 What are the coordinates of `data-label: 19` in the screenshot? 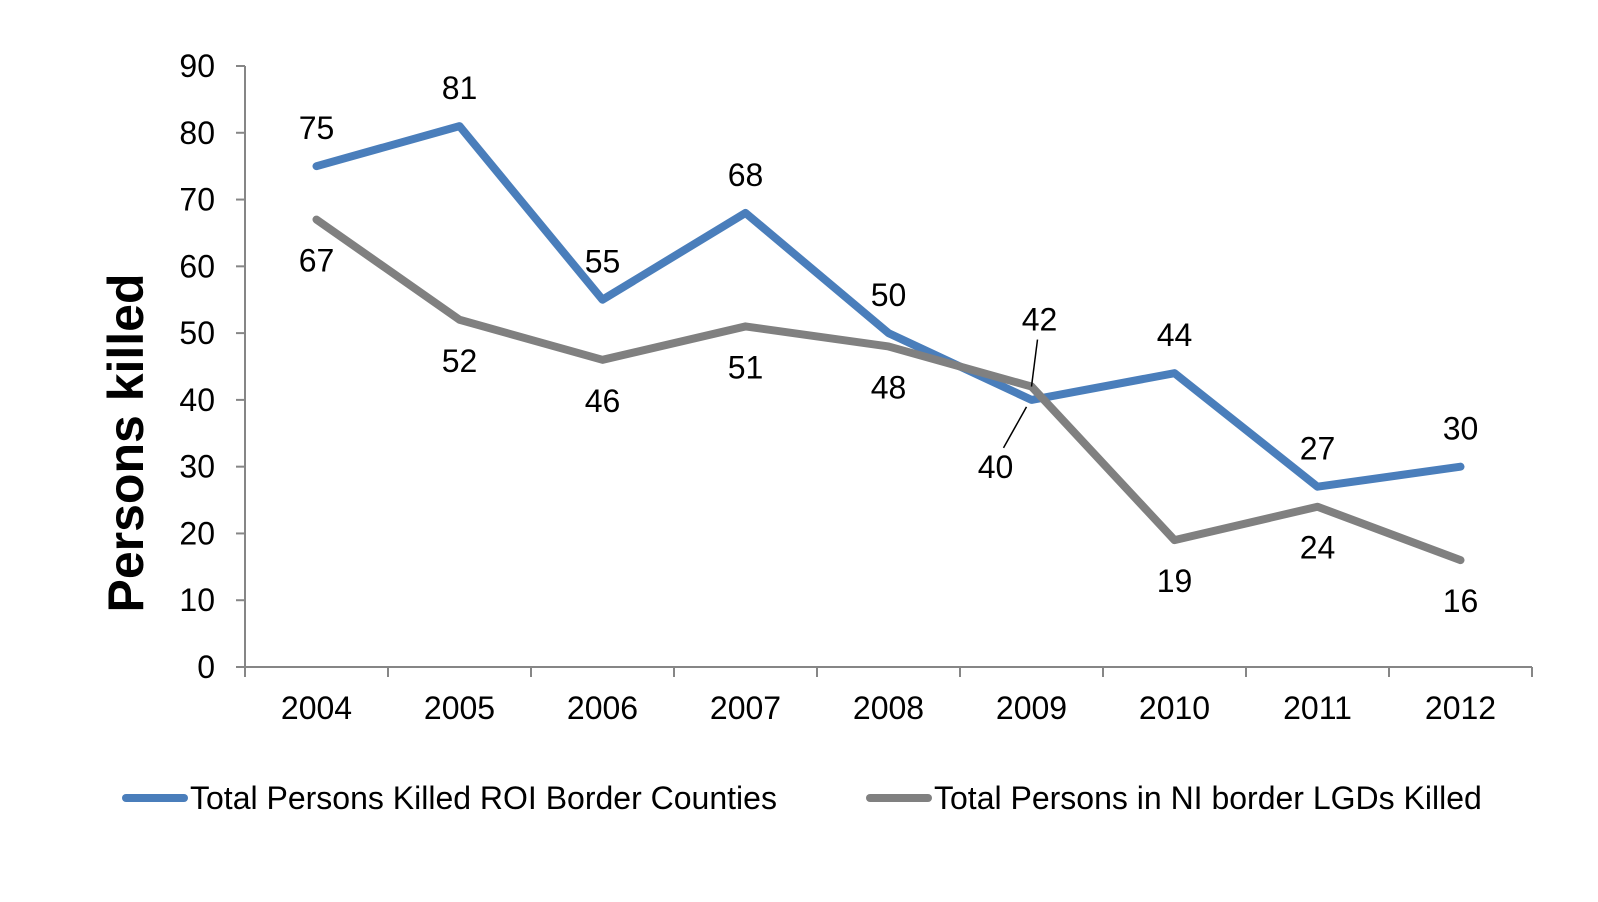 It's located at (1175, 581).